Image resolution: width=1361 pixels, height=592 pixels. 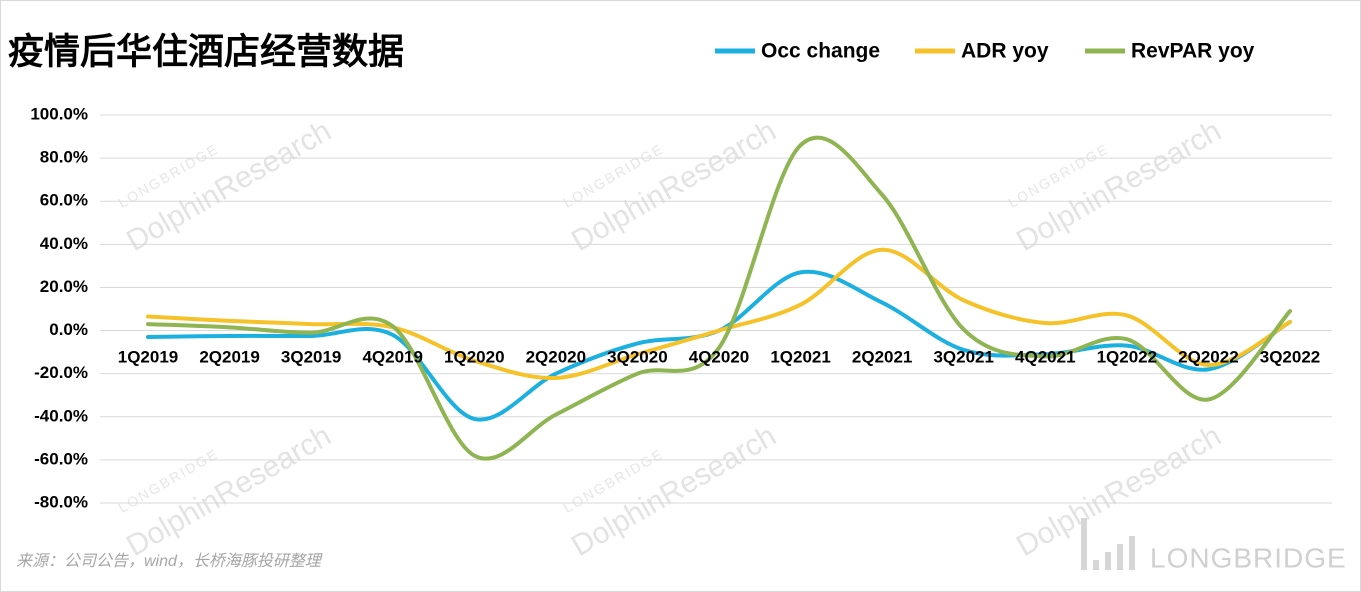 What do you see at coordinates (311, 356) in the screenshot?
I see `x-tick-label: 3Q2019` at bounding box center [311, 356].